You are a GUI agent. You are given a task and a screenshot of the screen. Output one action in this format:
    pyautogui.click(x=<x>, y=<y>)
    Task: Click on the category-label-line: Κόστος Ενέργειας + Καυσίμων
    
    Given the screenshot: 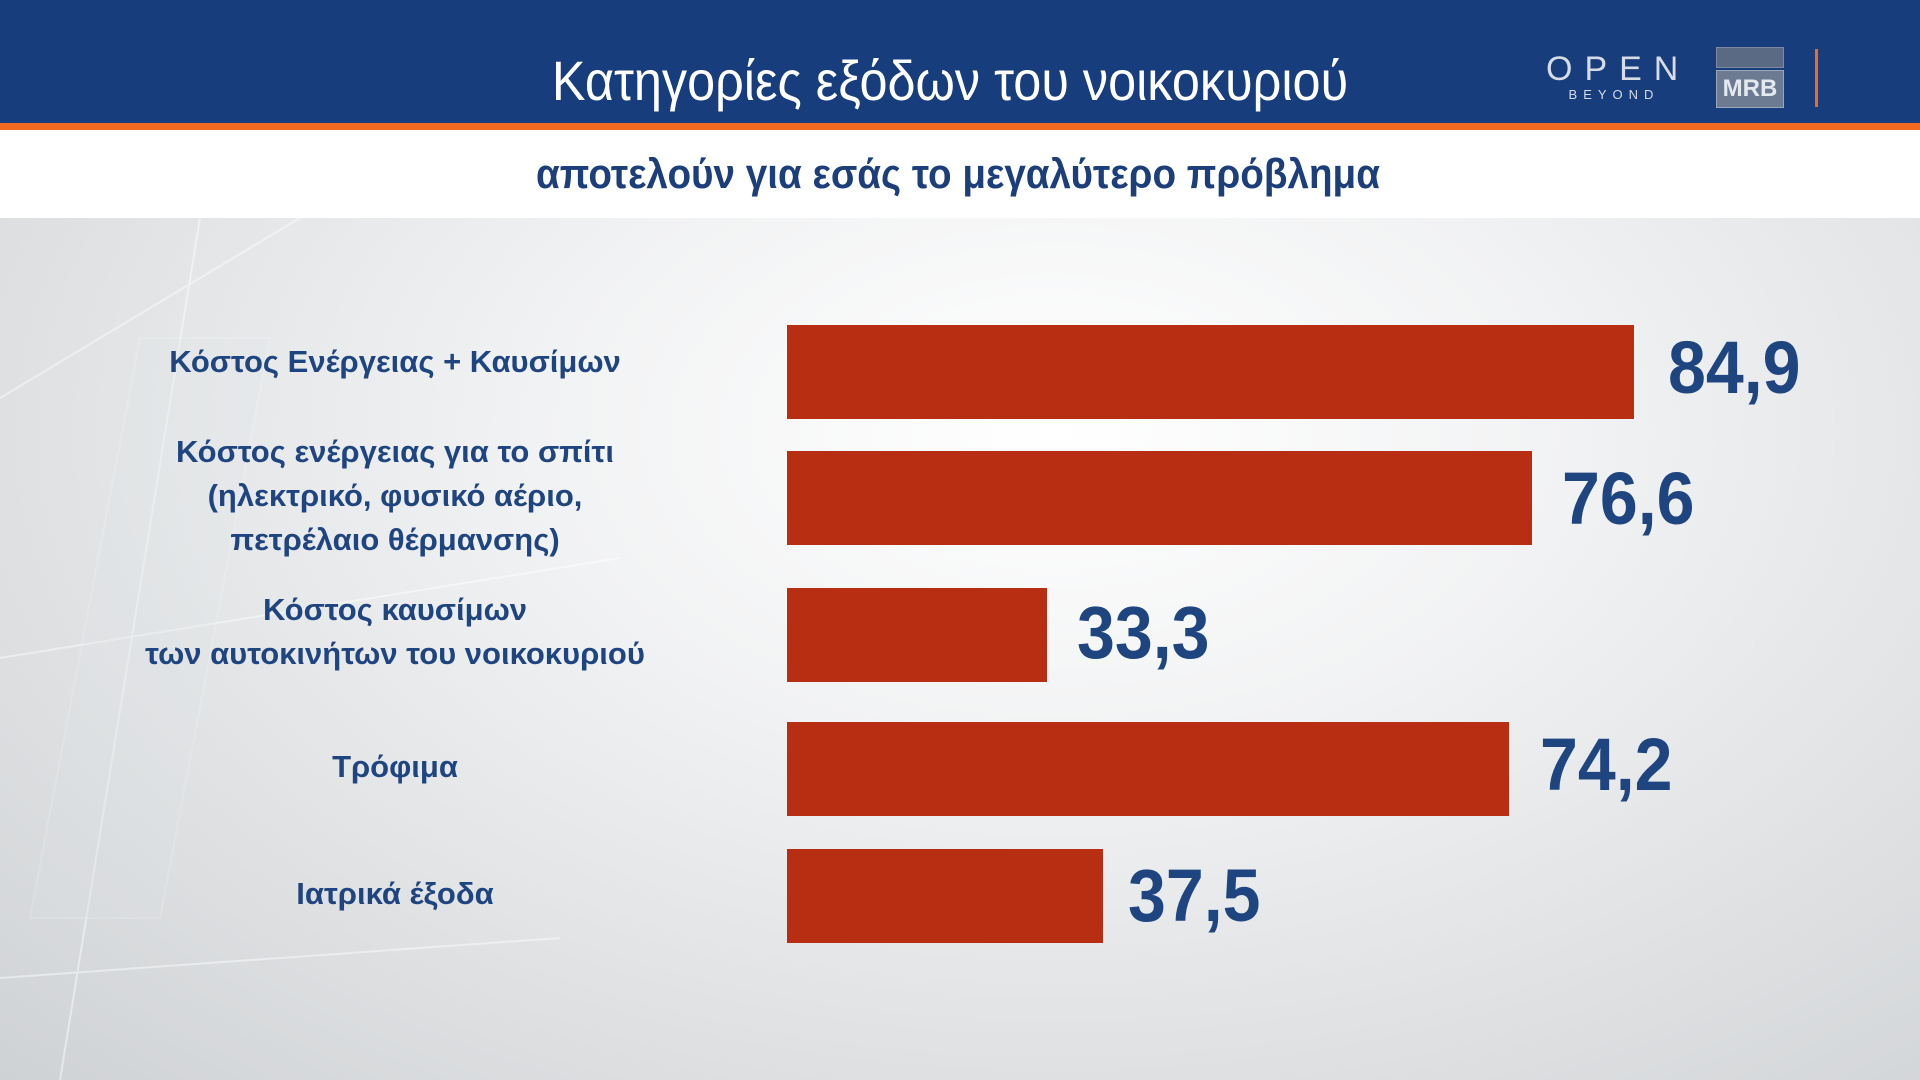 What is the action you would take?
    pyautogui.click(x=395, y=361)
    